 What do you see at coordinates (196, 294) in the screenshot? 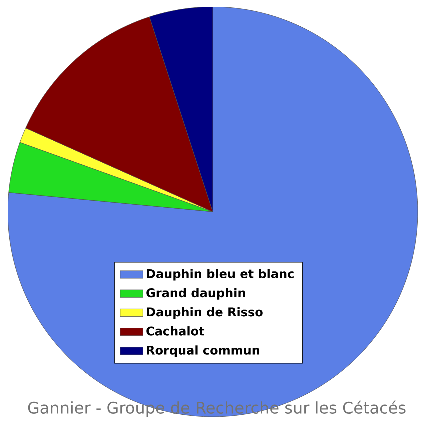
I see `legend-label: Grand dauphin` at bounding box center [196, 294].